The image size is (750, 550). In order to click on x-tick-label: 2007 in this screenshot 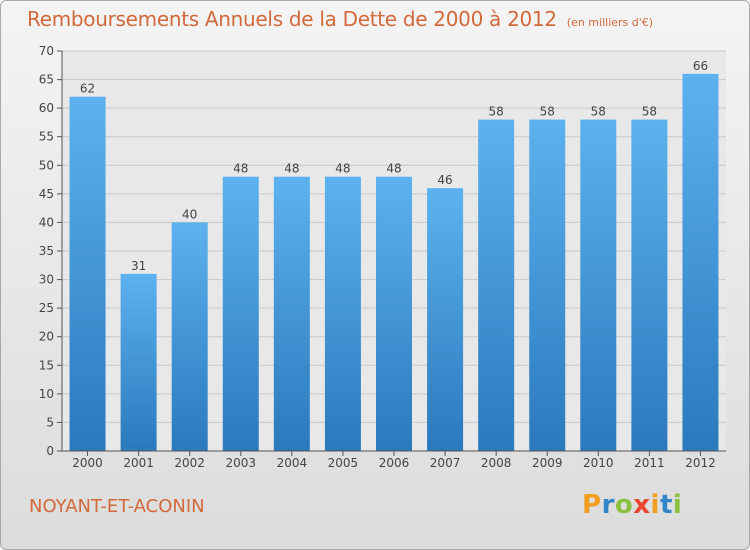, I will do `click(445, 463)`.